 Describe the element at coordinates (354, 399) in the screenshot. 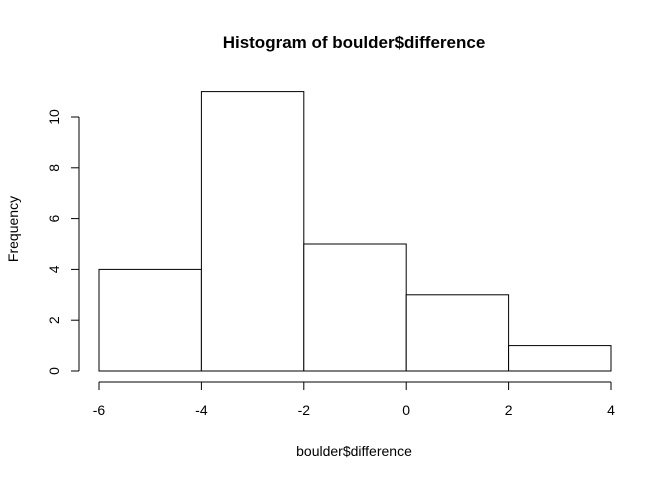

I see `x-axis: -6 -4 -2 0 2 4` at that location.